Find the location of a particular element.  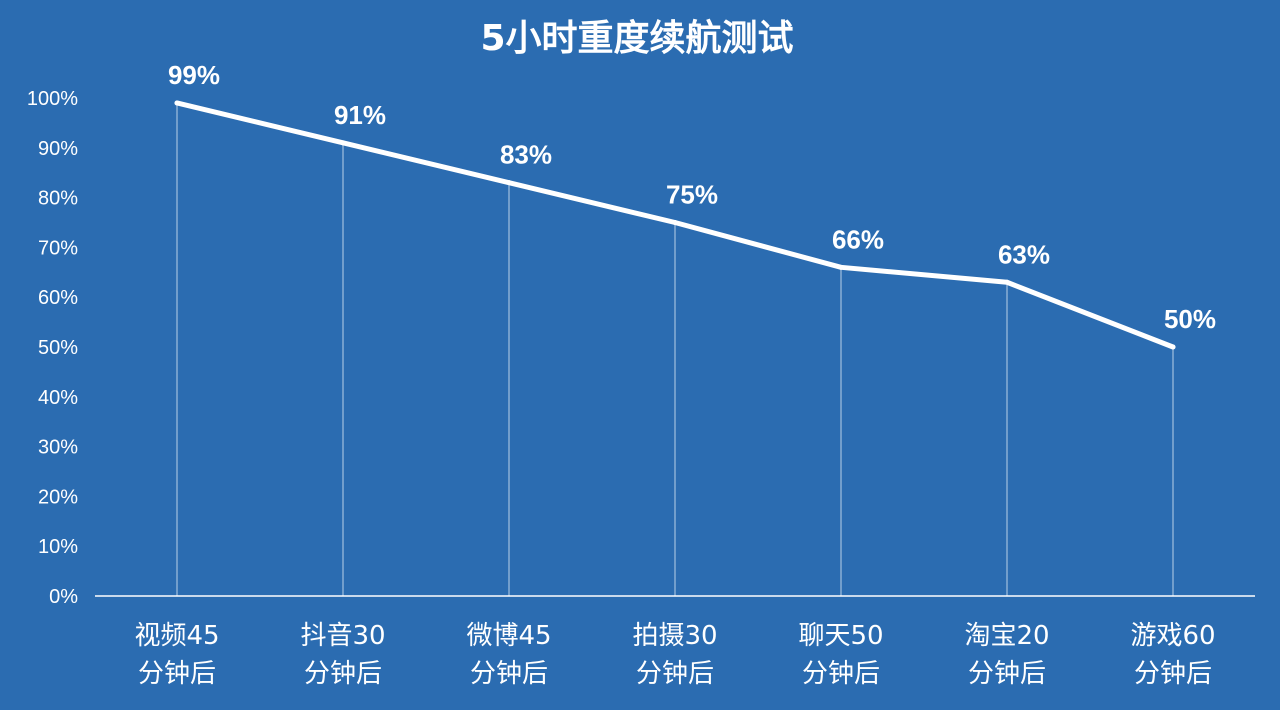

y-tick-label: 30% is located at coordinates (58, 448).